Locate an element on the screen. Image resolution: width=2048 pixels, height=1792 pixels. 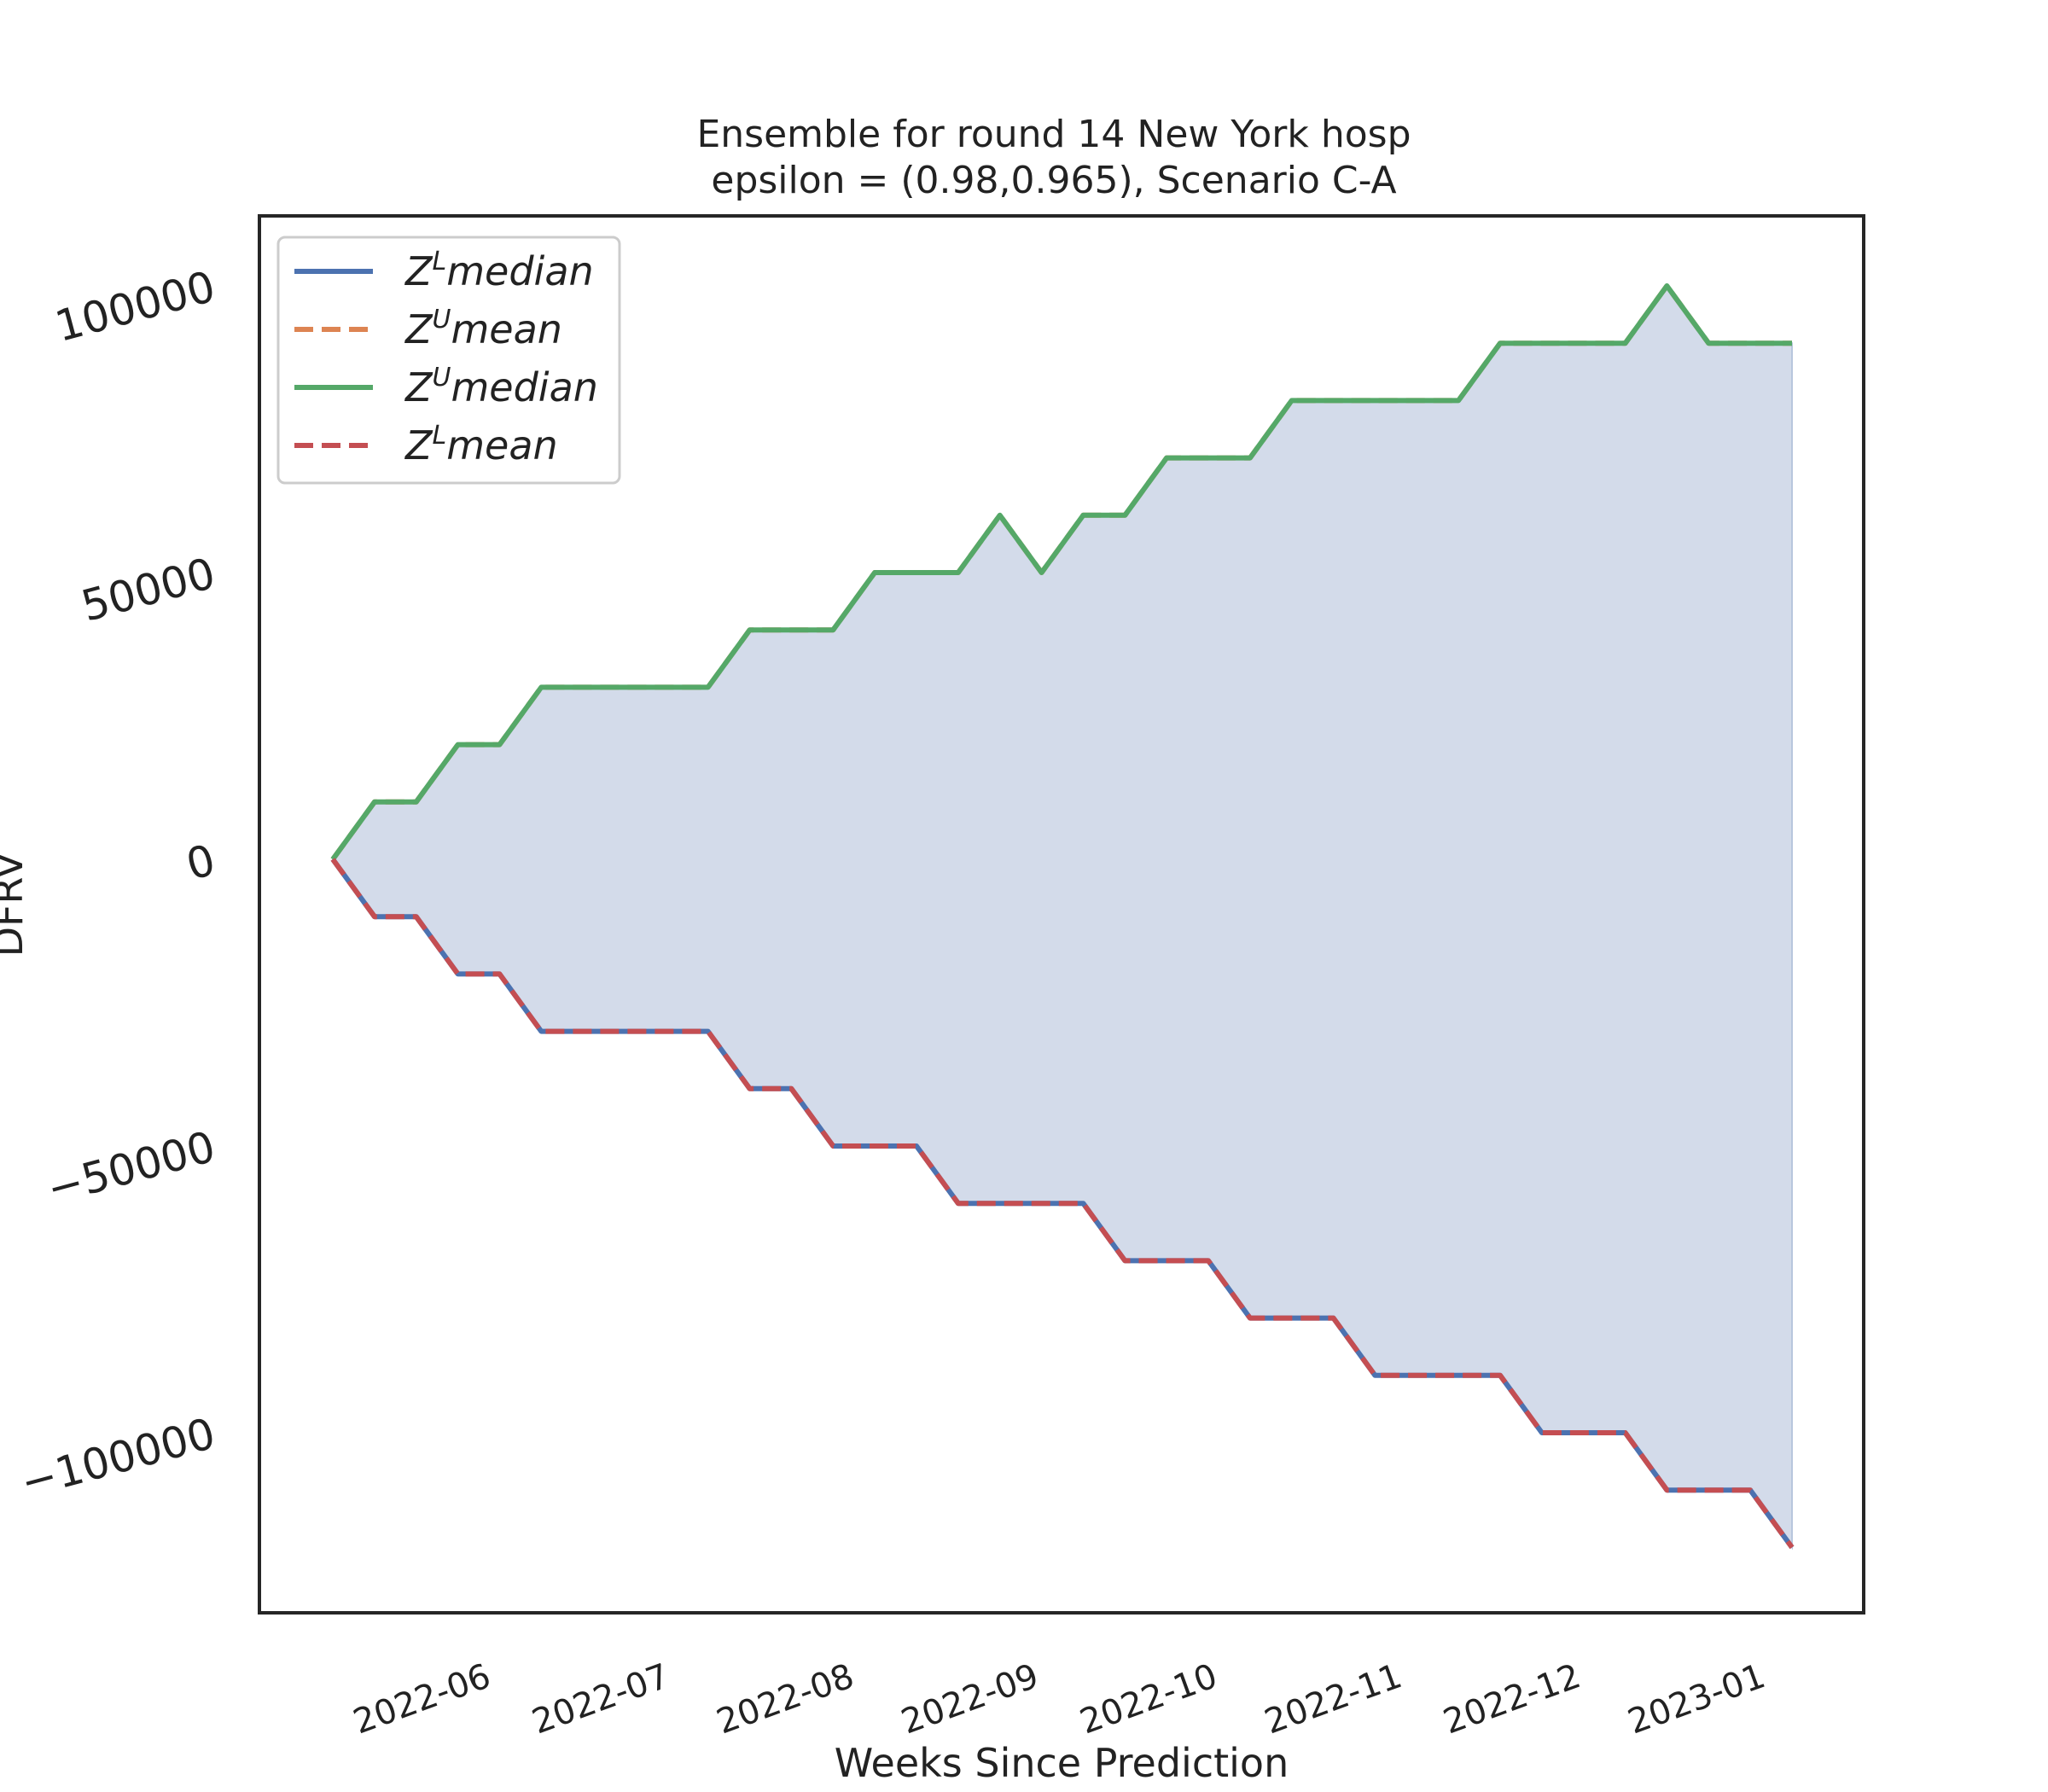
legend-entry-label: ZUmean is located at coordinates (483, 328).